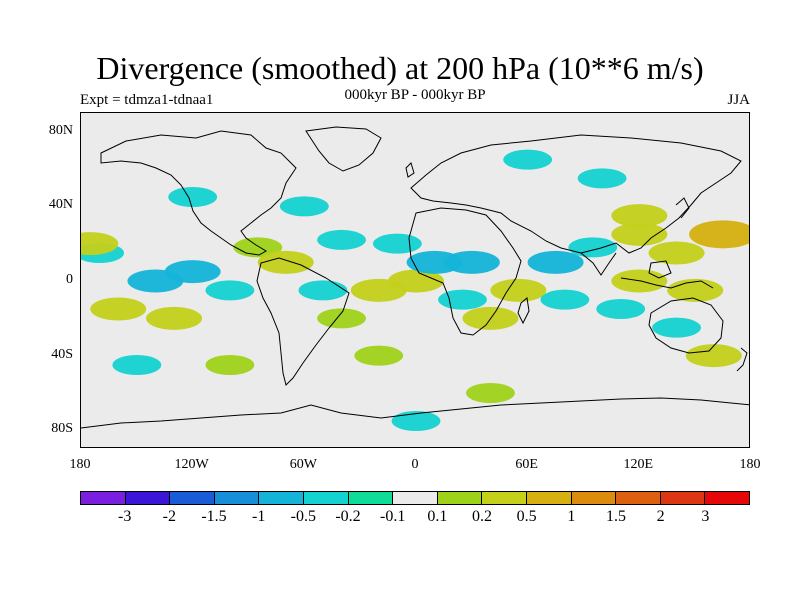 The image size is (800, 600). Describe the element at coordinates (705, 516) in the screenshot. I see `colorbar-label: 3` at that location.